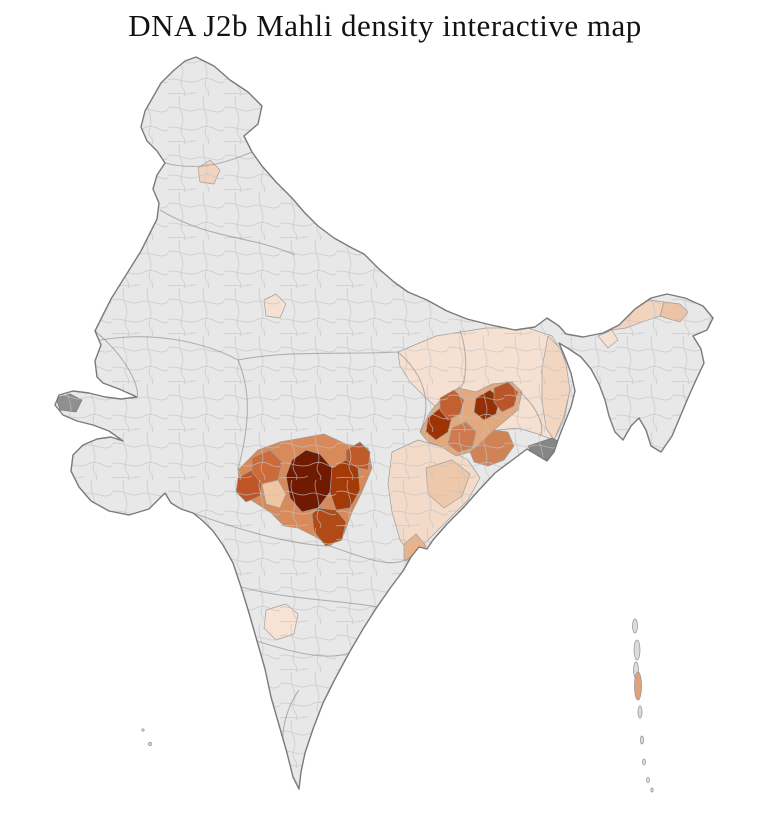  Describe the element at coordinates (638, 686) in the screenshot. I see `region-andaman-colored-island` at that location.